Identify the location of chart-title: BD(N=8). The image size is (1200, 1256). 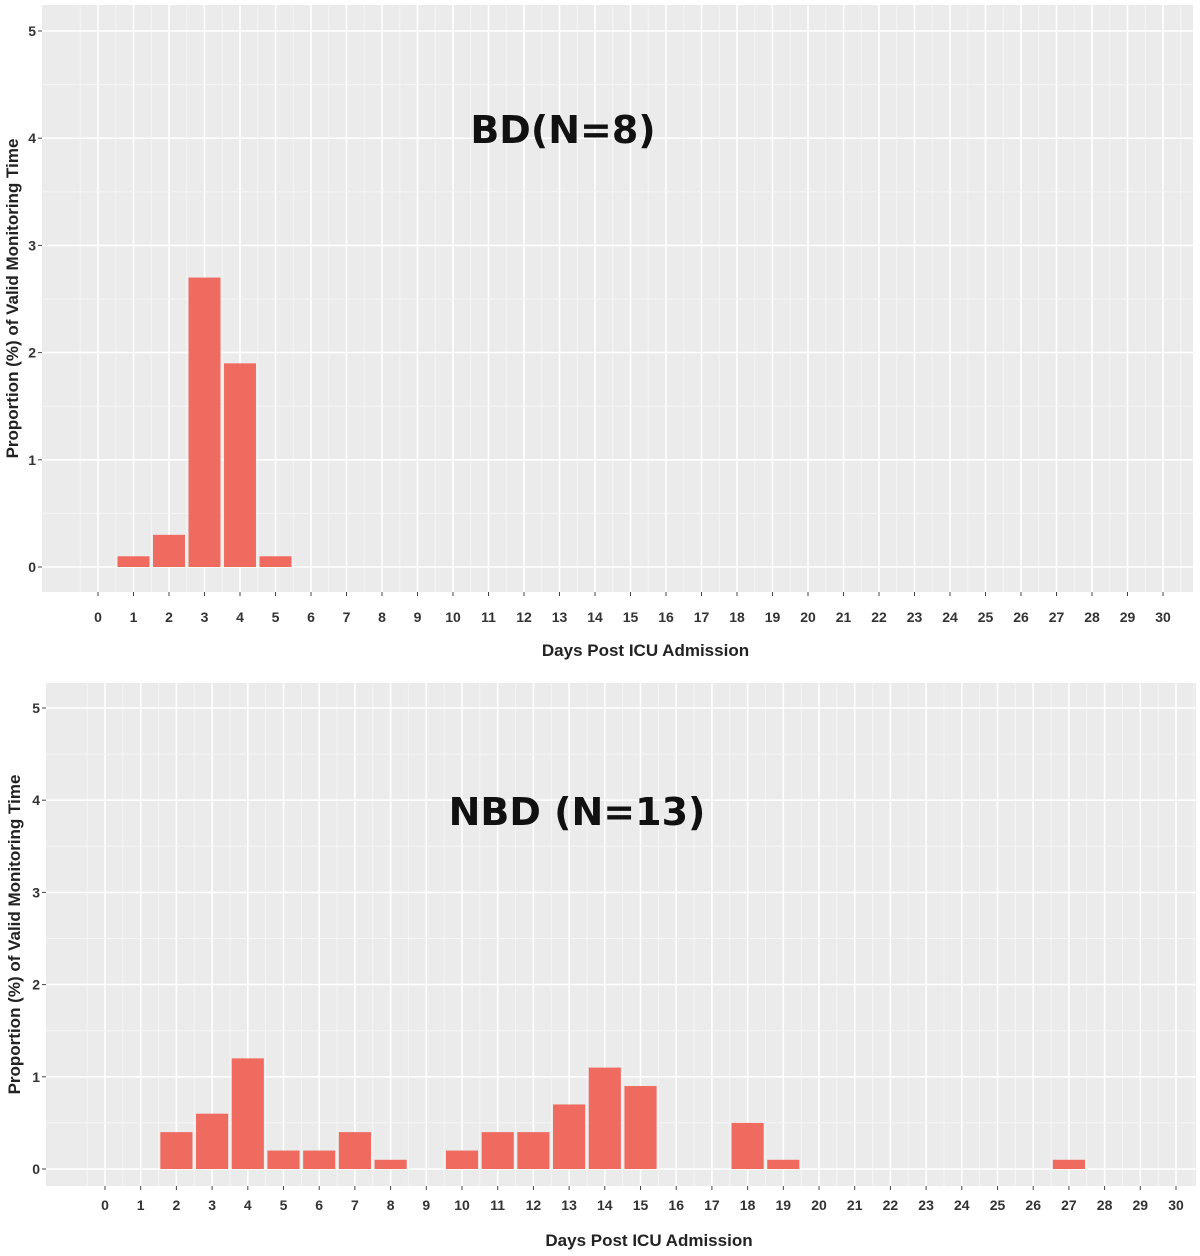
(562, 130).